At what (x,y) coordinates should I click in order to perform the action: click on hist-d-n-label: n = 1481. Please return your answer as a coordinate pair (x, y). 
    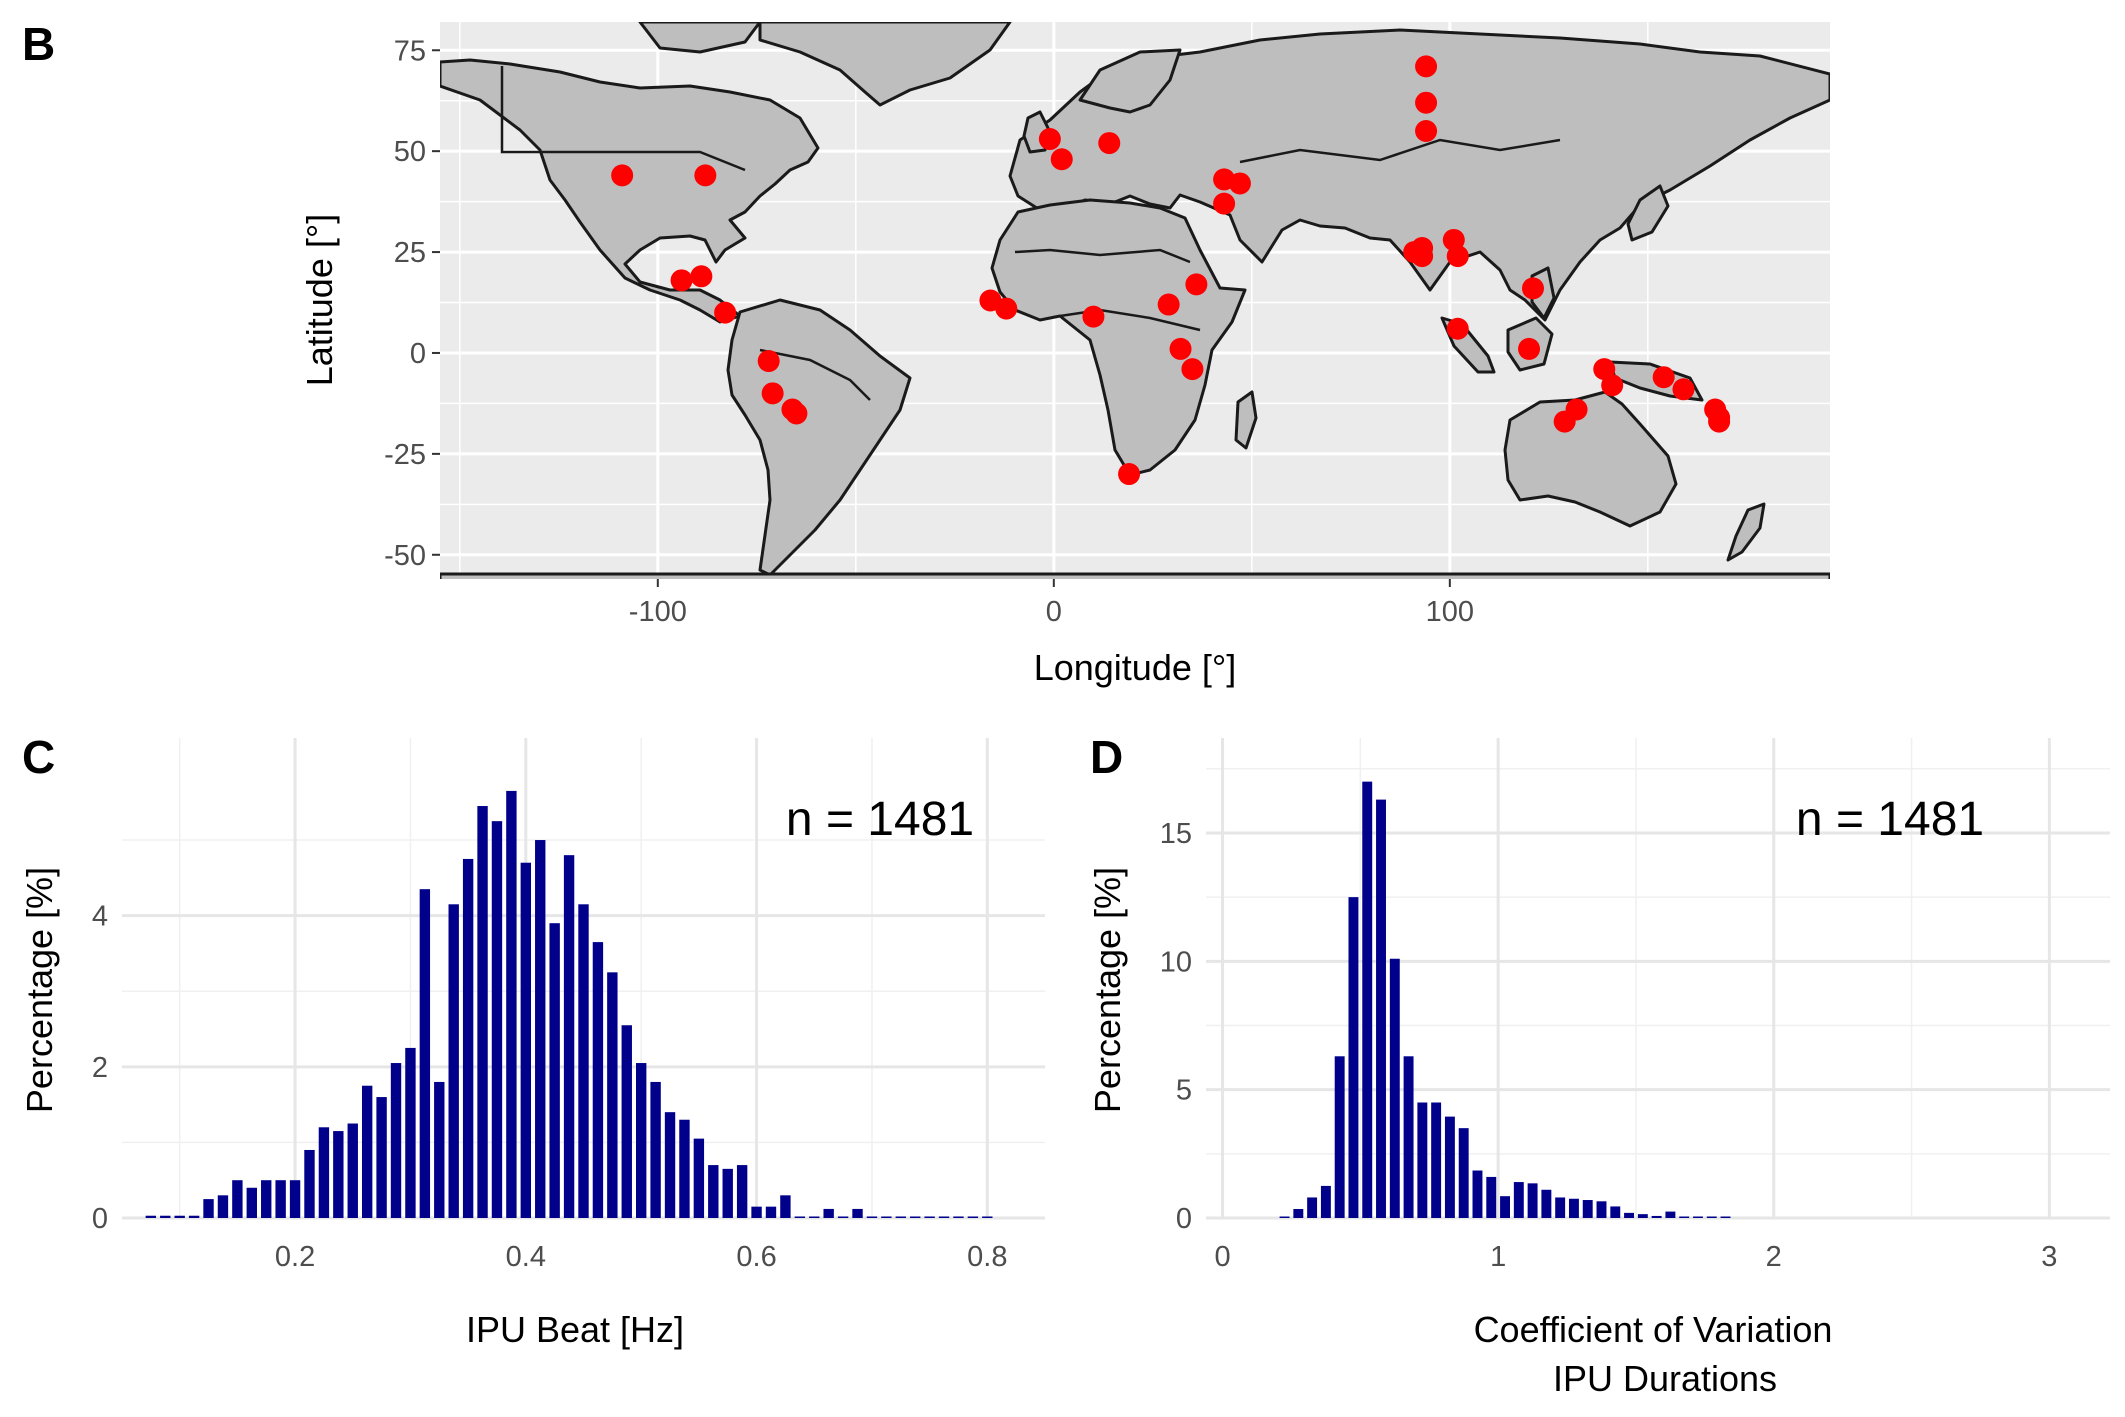
    Looking at the image, I should click on (1890, 819).